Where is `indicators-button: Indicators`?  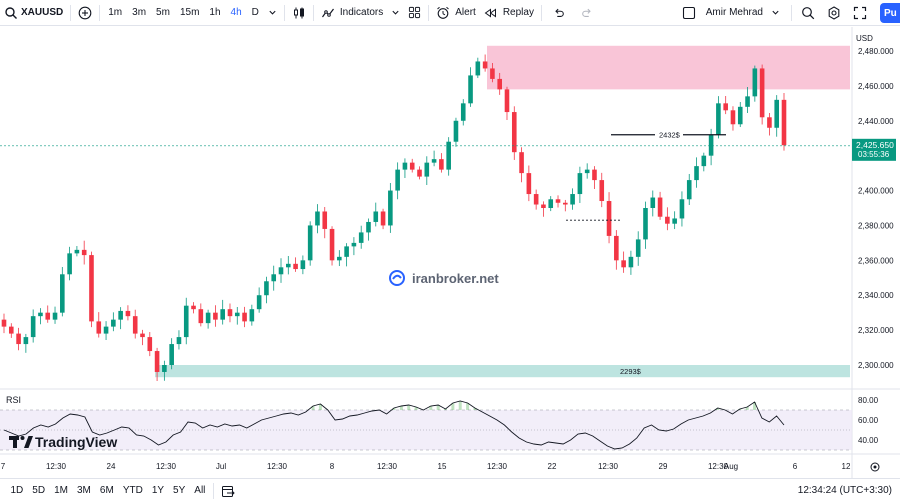 indicators-button: Indicators is located at coordinates (352, 13).